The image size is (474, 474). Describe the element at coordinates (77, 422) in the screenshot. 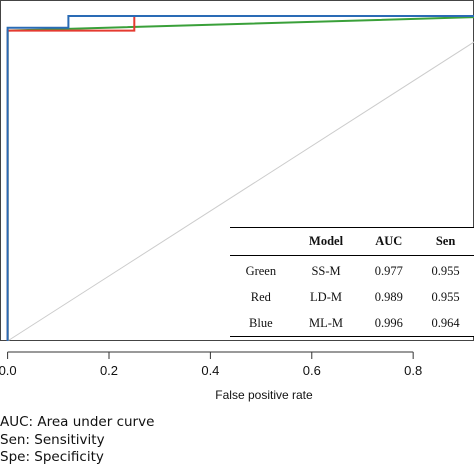

I see `note-auc: AUC: Area under curve` at that location.